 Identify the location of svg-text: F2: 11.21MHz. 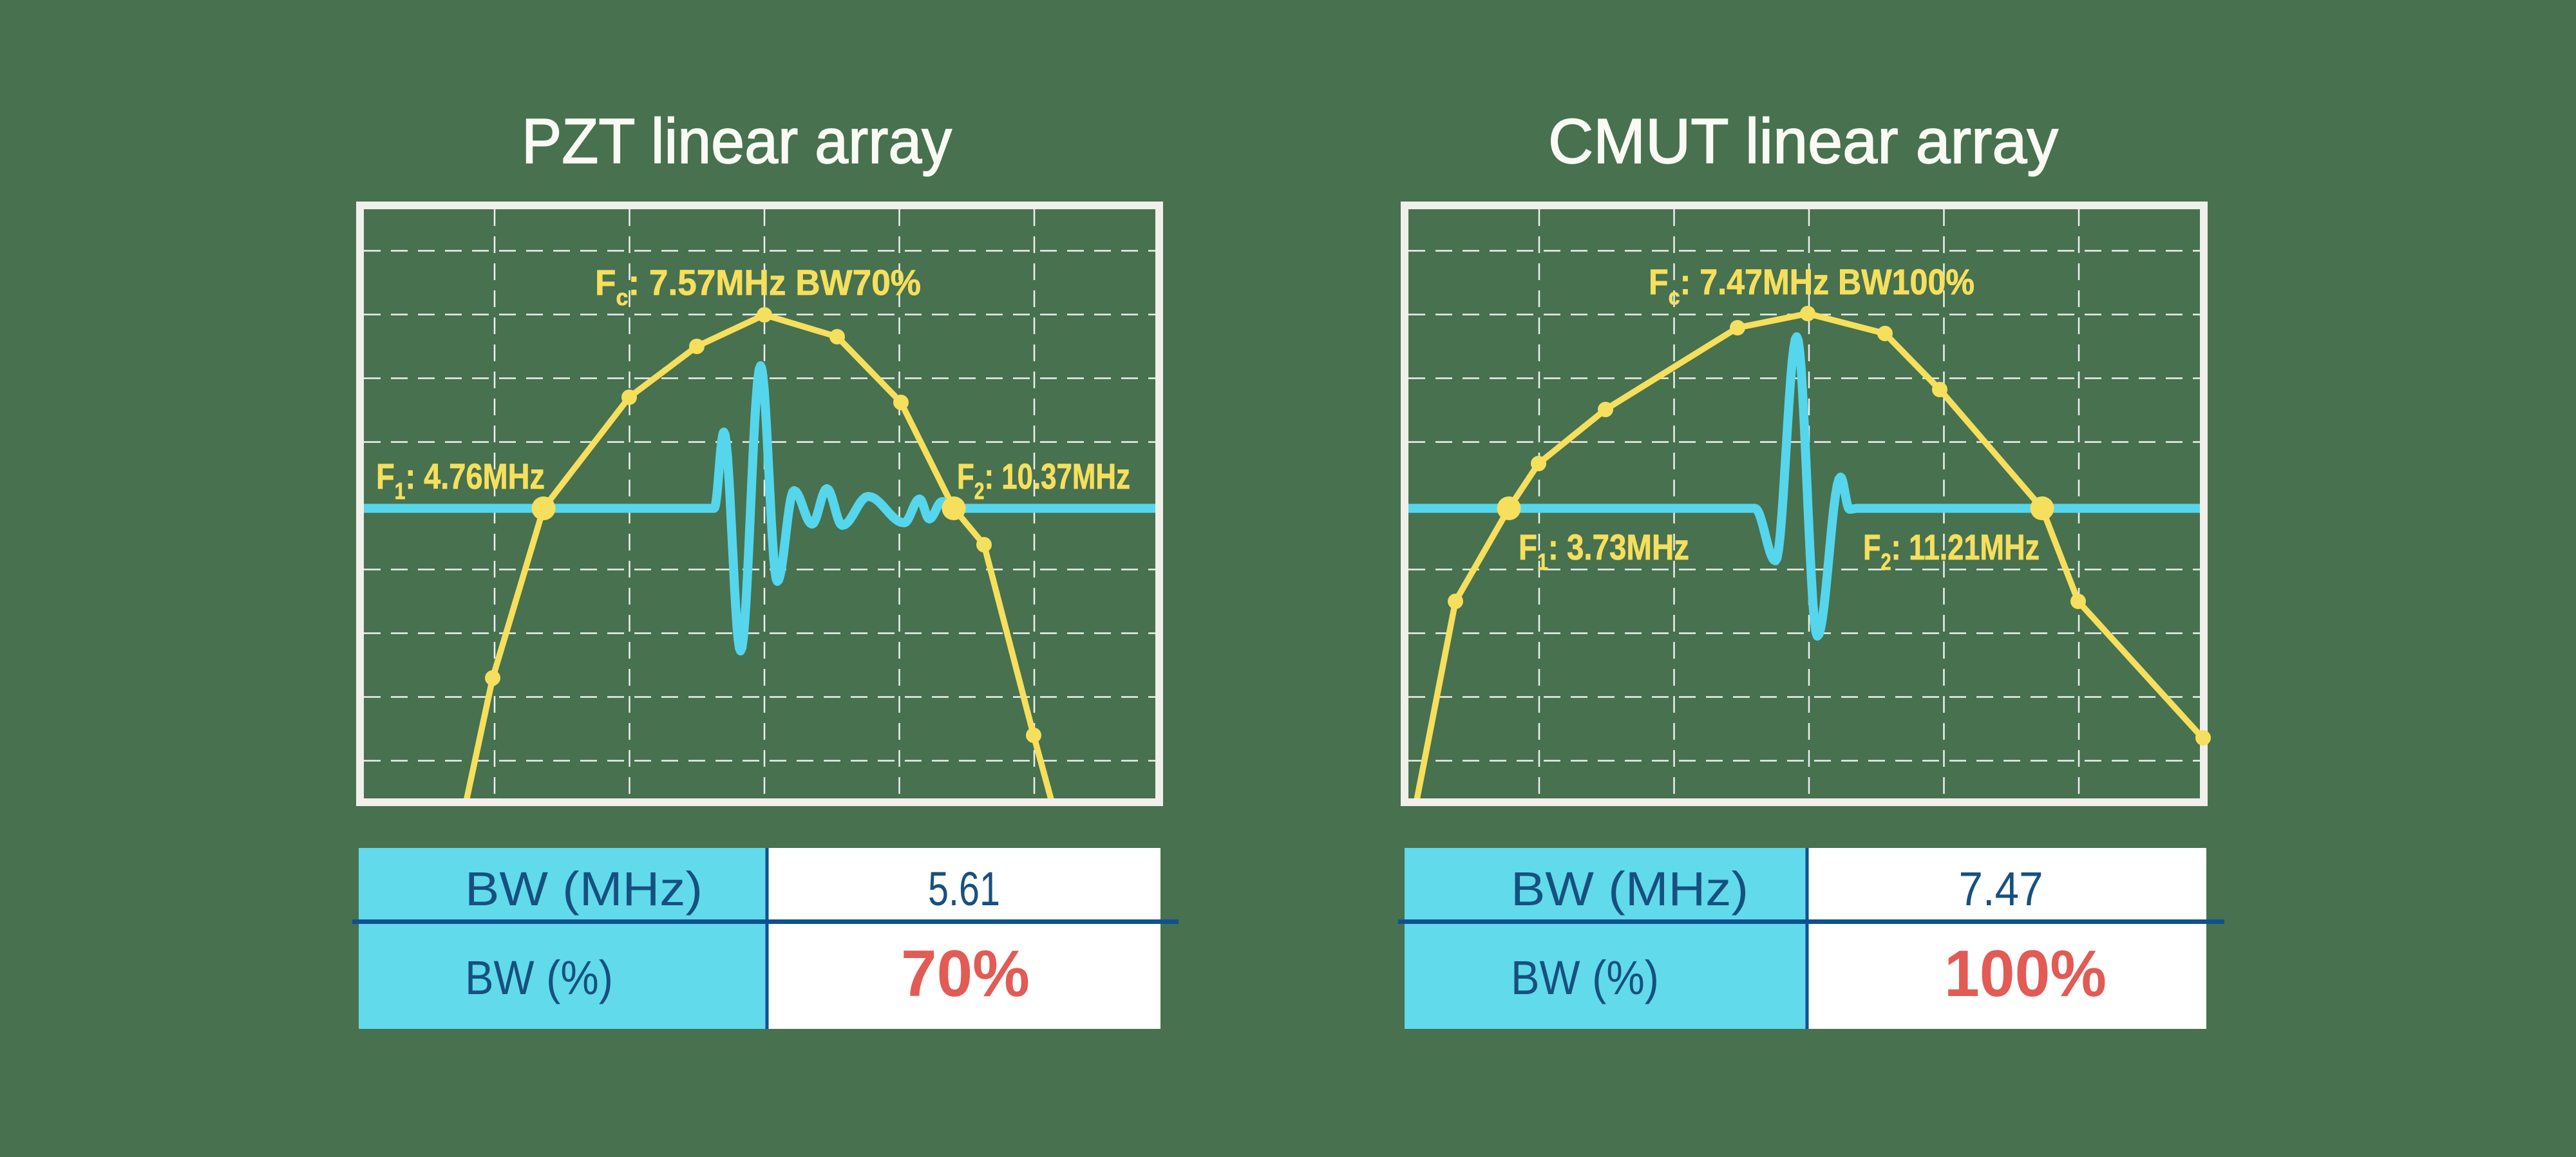
(1952, 551).